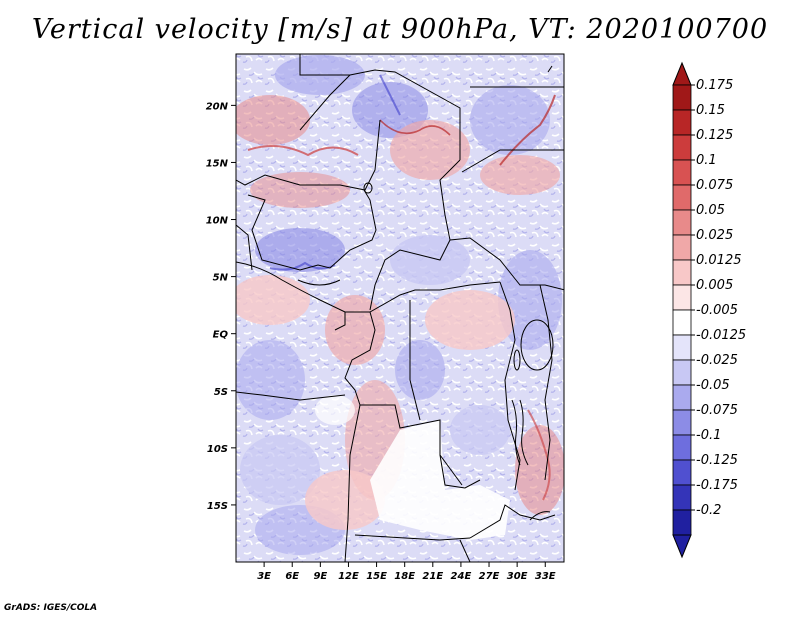  Describe the element at coordinates (714, 185) in the screenshot. I see `colorbar-label: 0.075` at that location.